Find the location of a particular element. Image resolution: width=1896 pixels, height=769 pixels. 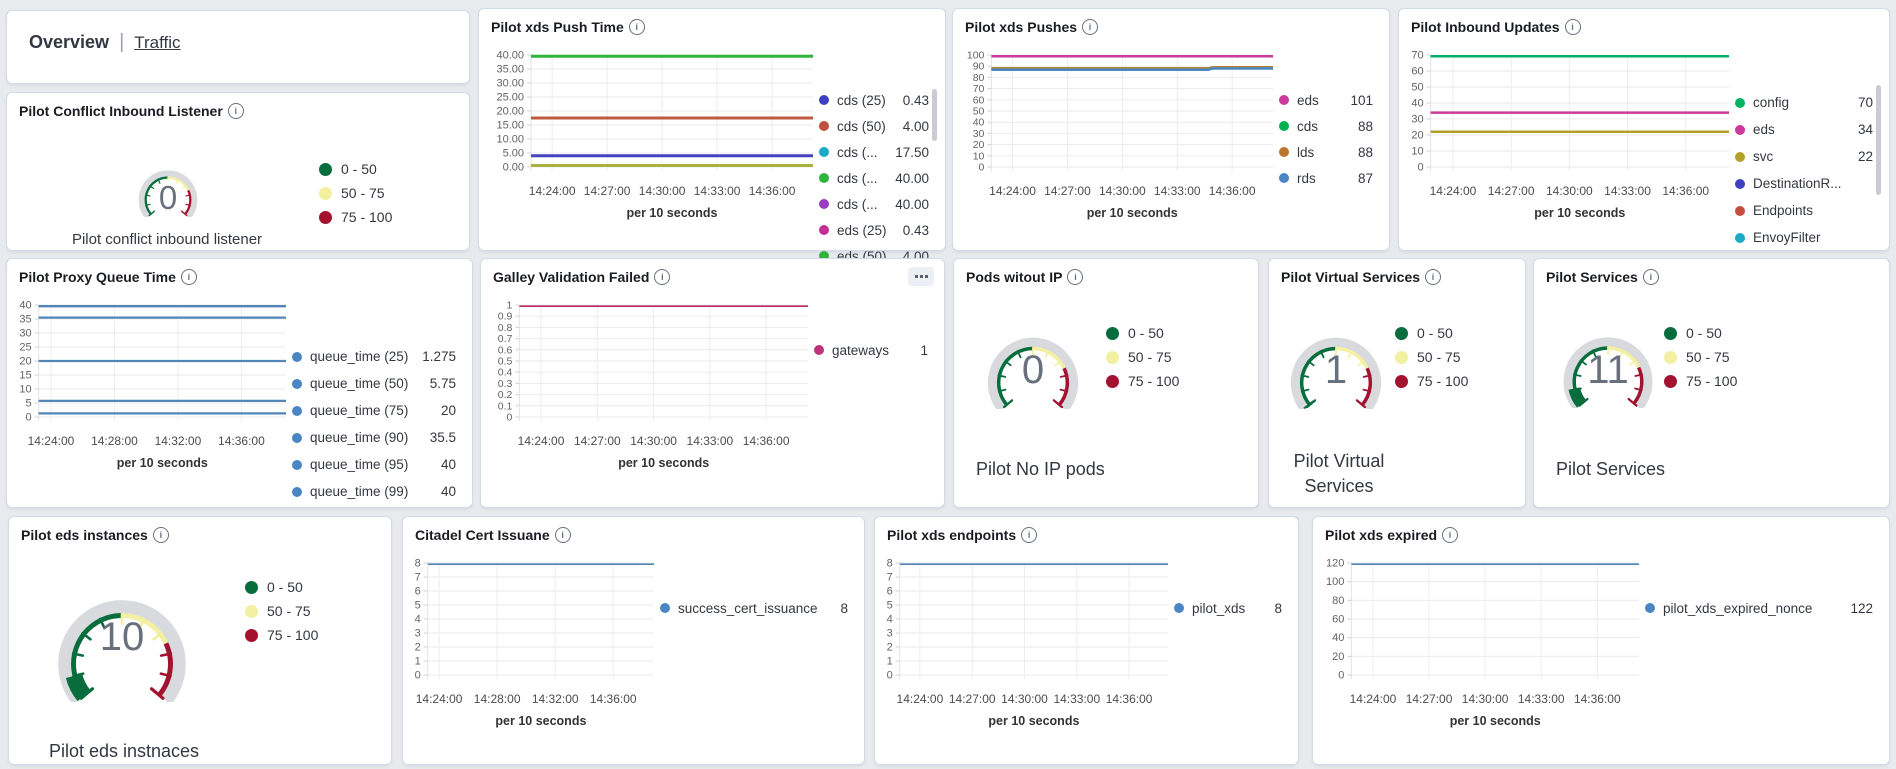

legend-item: config 70 is located at coordinates (1804, 102).